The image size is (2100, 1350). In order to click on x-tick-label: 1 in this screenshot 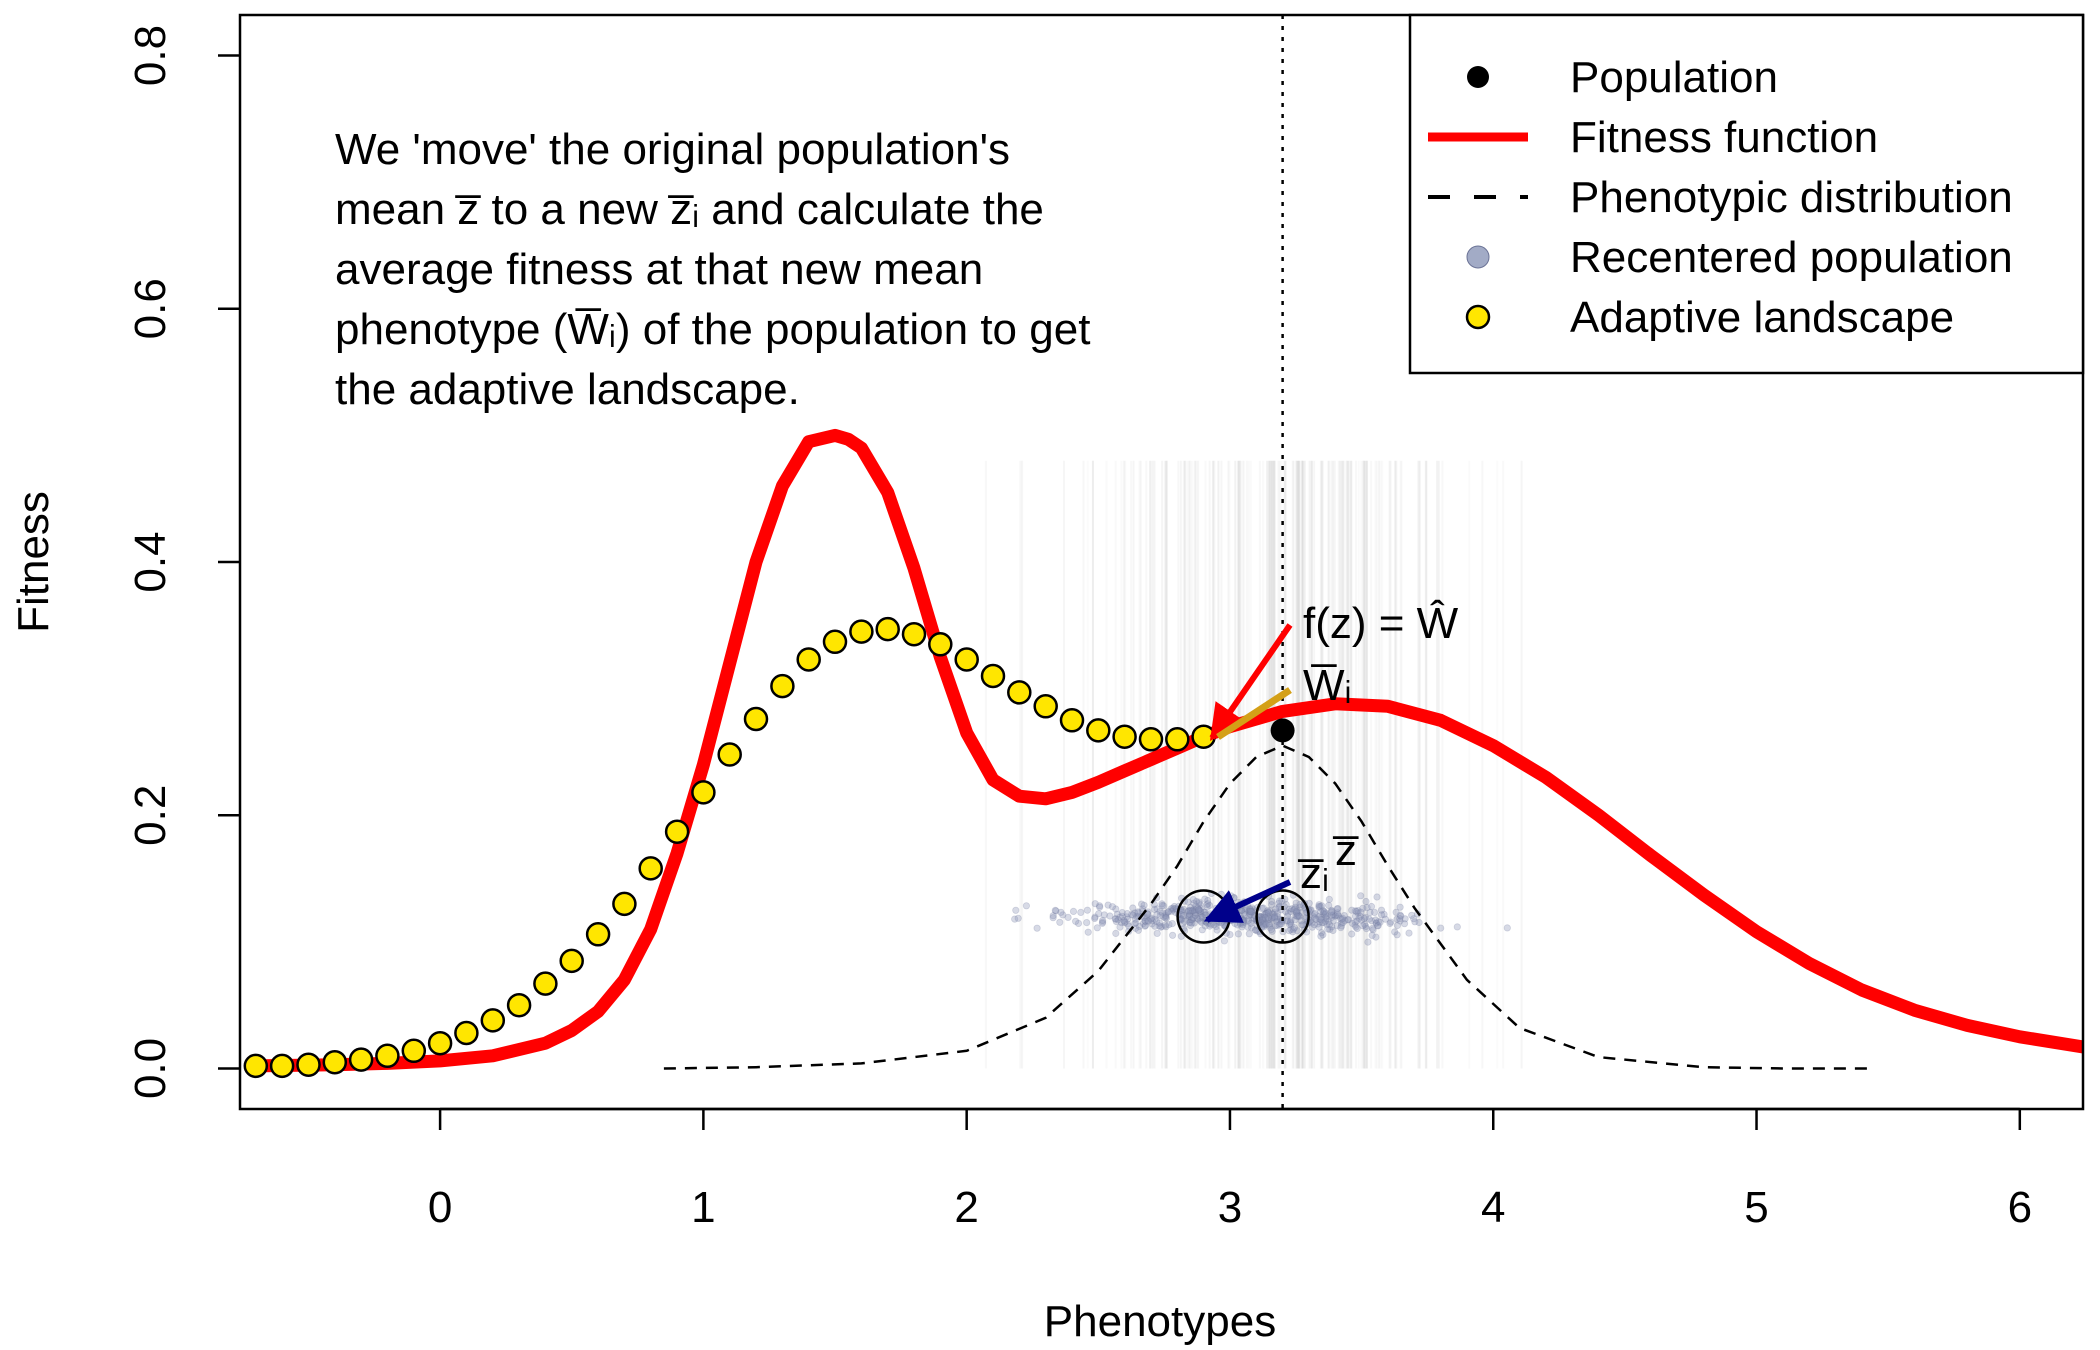, I will do `click(703, 1207)`.